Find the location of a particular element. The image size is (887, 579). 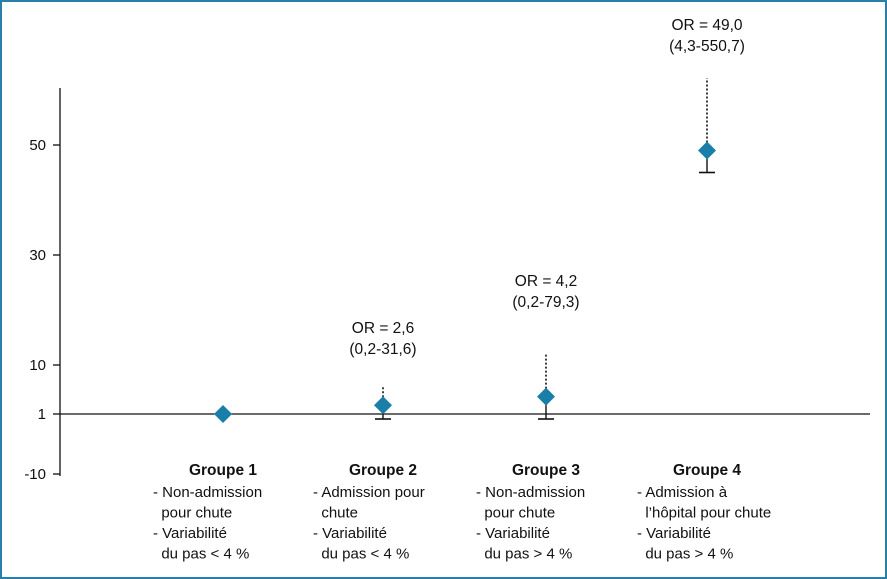

group-description-line: - Admission à is located at coordinates (682, 492).